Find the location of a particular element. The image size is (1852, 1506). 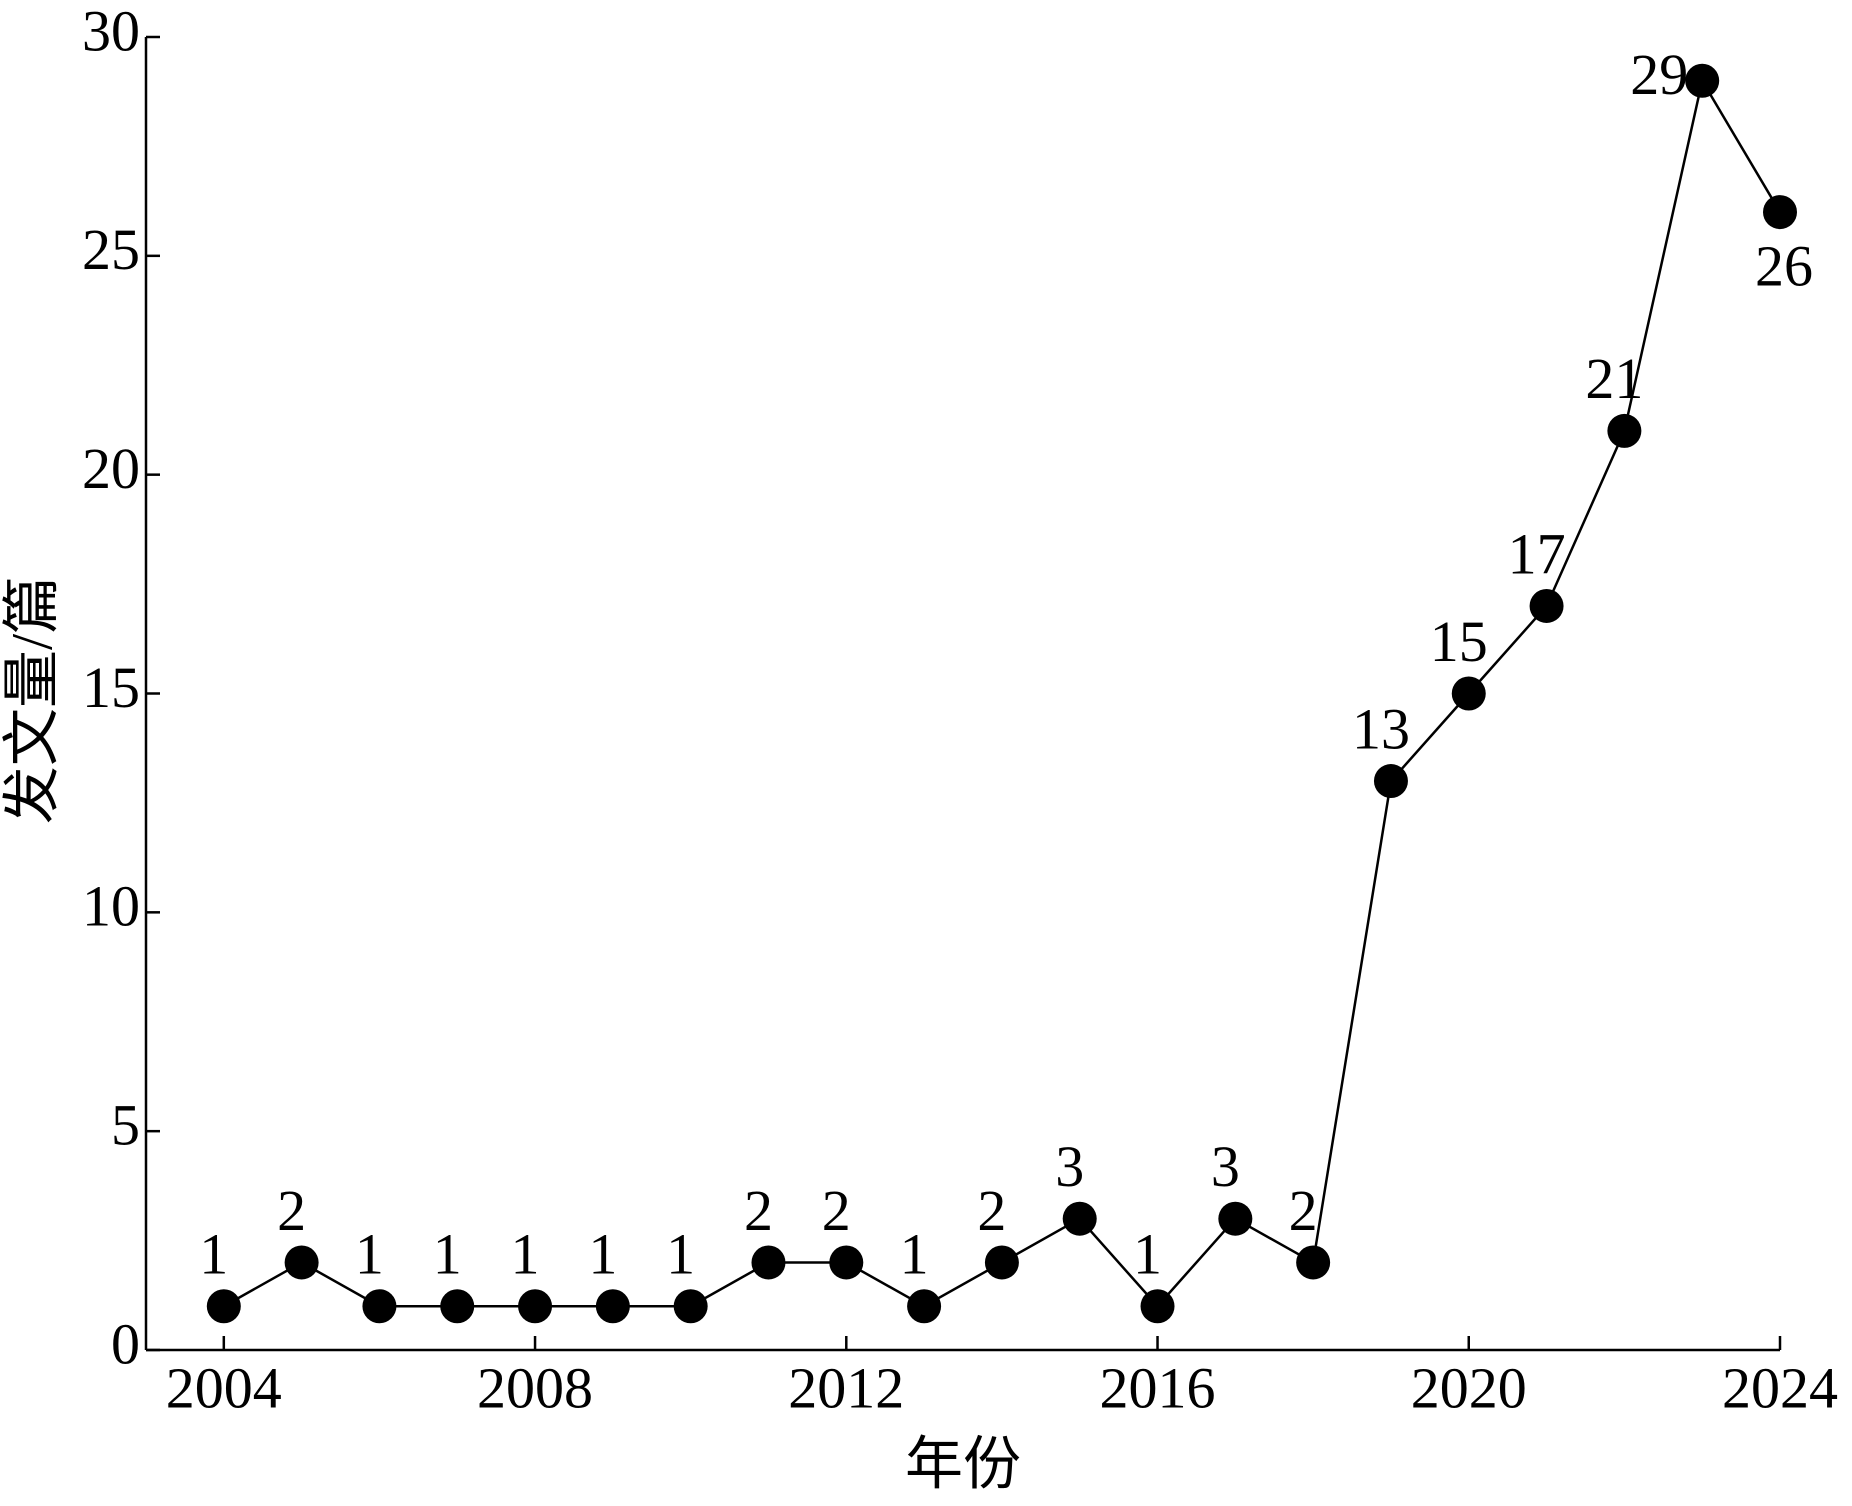

y-tick-label: 5 is located at coordinates (125, 1124).